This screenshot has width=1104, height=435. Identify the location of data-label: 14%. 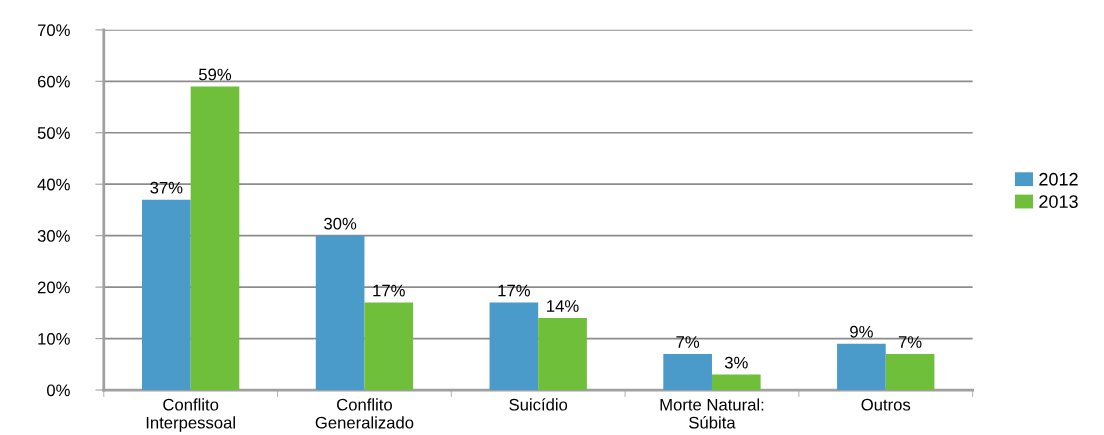
(563, 306).